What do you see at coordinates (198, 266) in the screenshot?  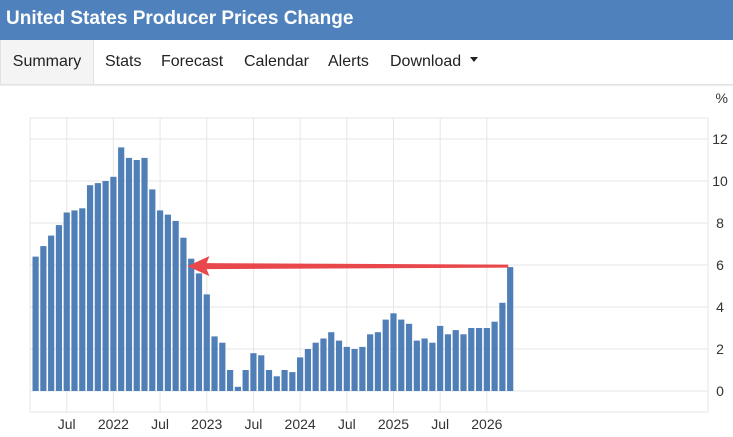 I see `arrow-head` at bounding box center [198, 266].